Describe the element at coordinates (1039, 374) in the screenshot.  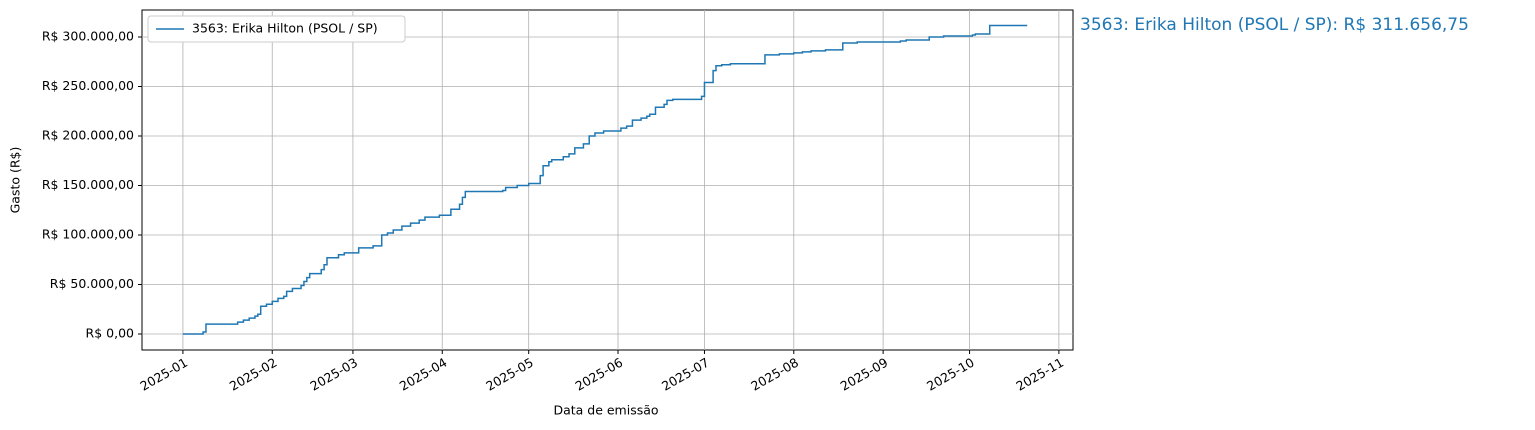
I see `x-tick-label: 2025-11` at that location.